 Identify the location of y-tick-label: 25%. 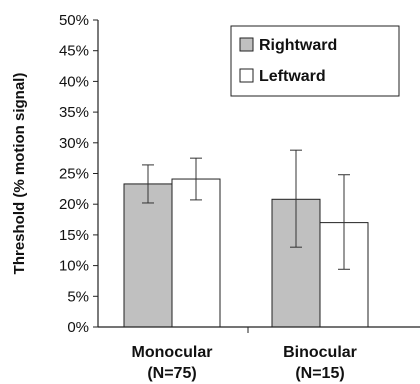
(74, 174).